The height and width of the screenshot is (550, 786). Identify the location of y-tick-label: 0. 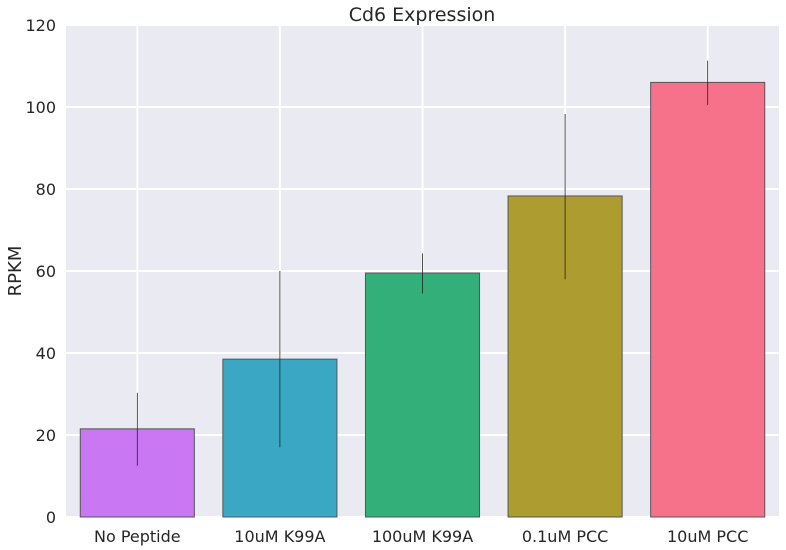
(51, 517).